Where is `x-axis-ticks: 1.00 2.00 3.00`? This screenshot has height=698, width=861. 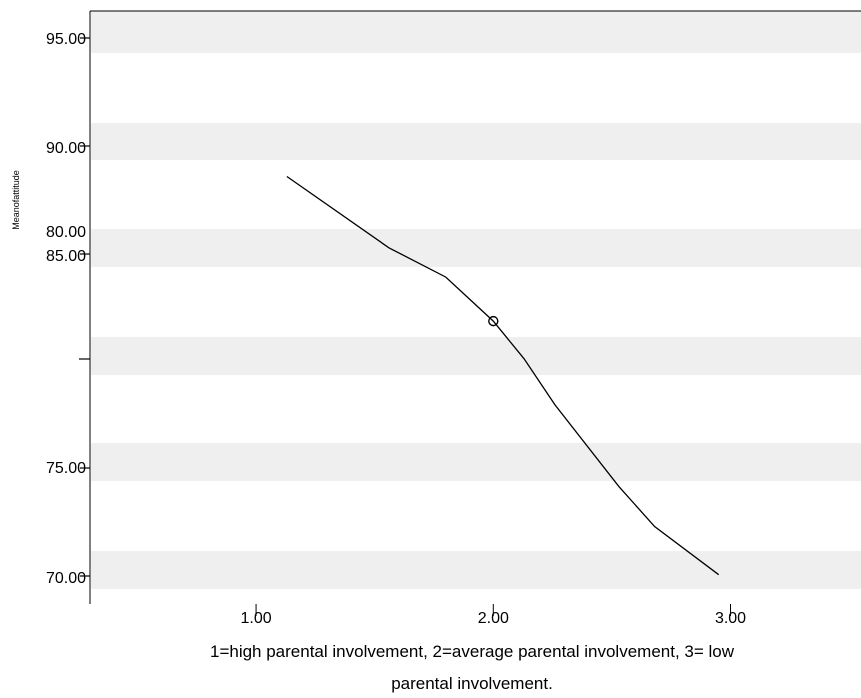
x-axis-ticks: 1.00 2.00 3.00 is located at coordinates (493, 615).